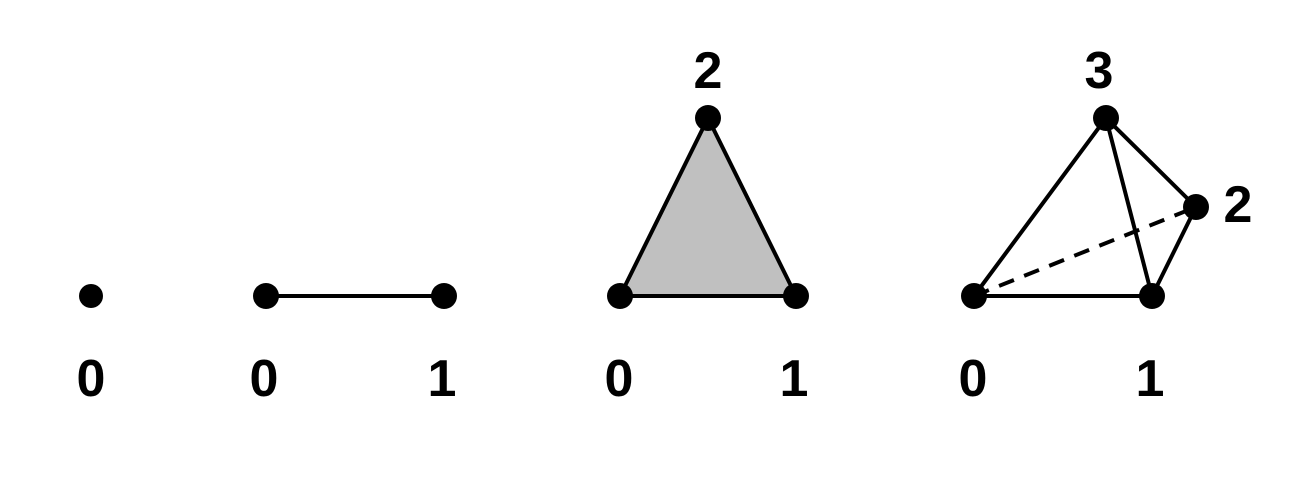 This screenshot has height=479, width=1313. What do you see at coordinates (353, 345) in the screenshot?
I see `simplex-1: 0 1` at bounding box center [353, 345].